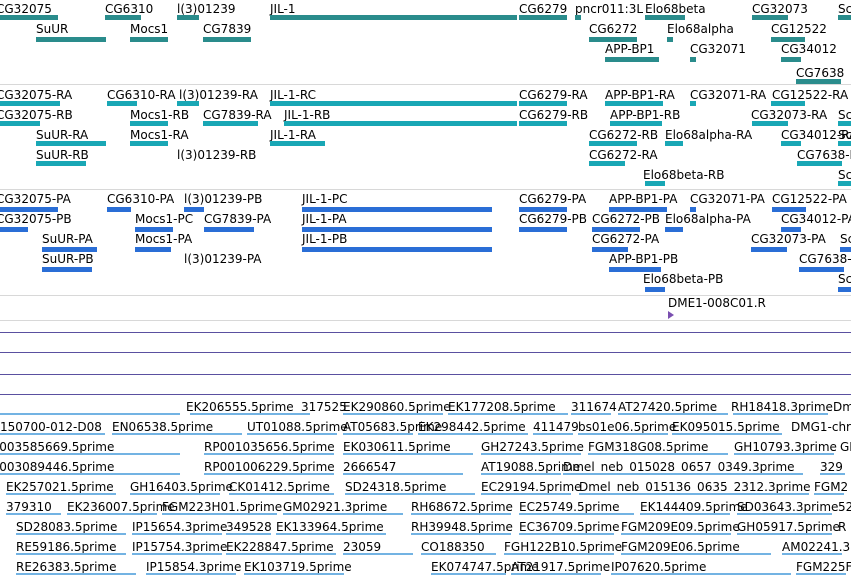 This screenshot has width=851, height=583. I want to click on est-label: AT05683.5prime, so click(393, 427).